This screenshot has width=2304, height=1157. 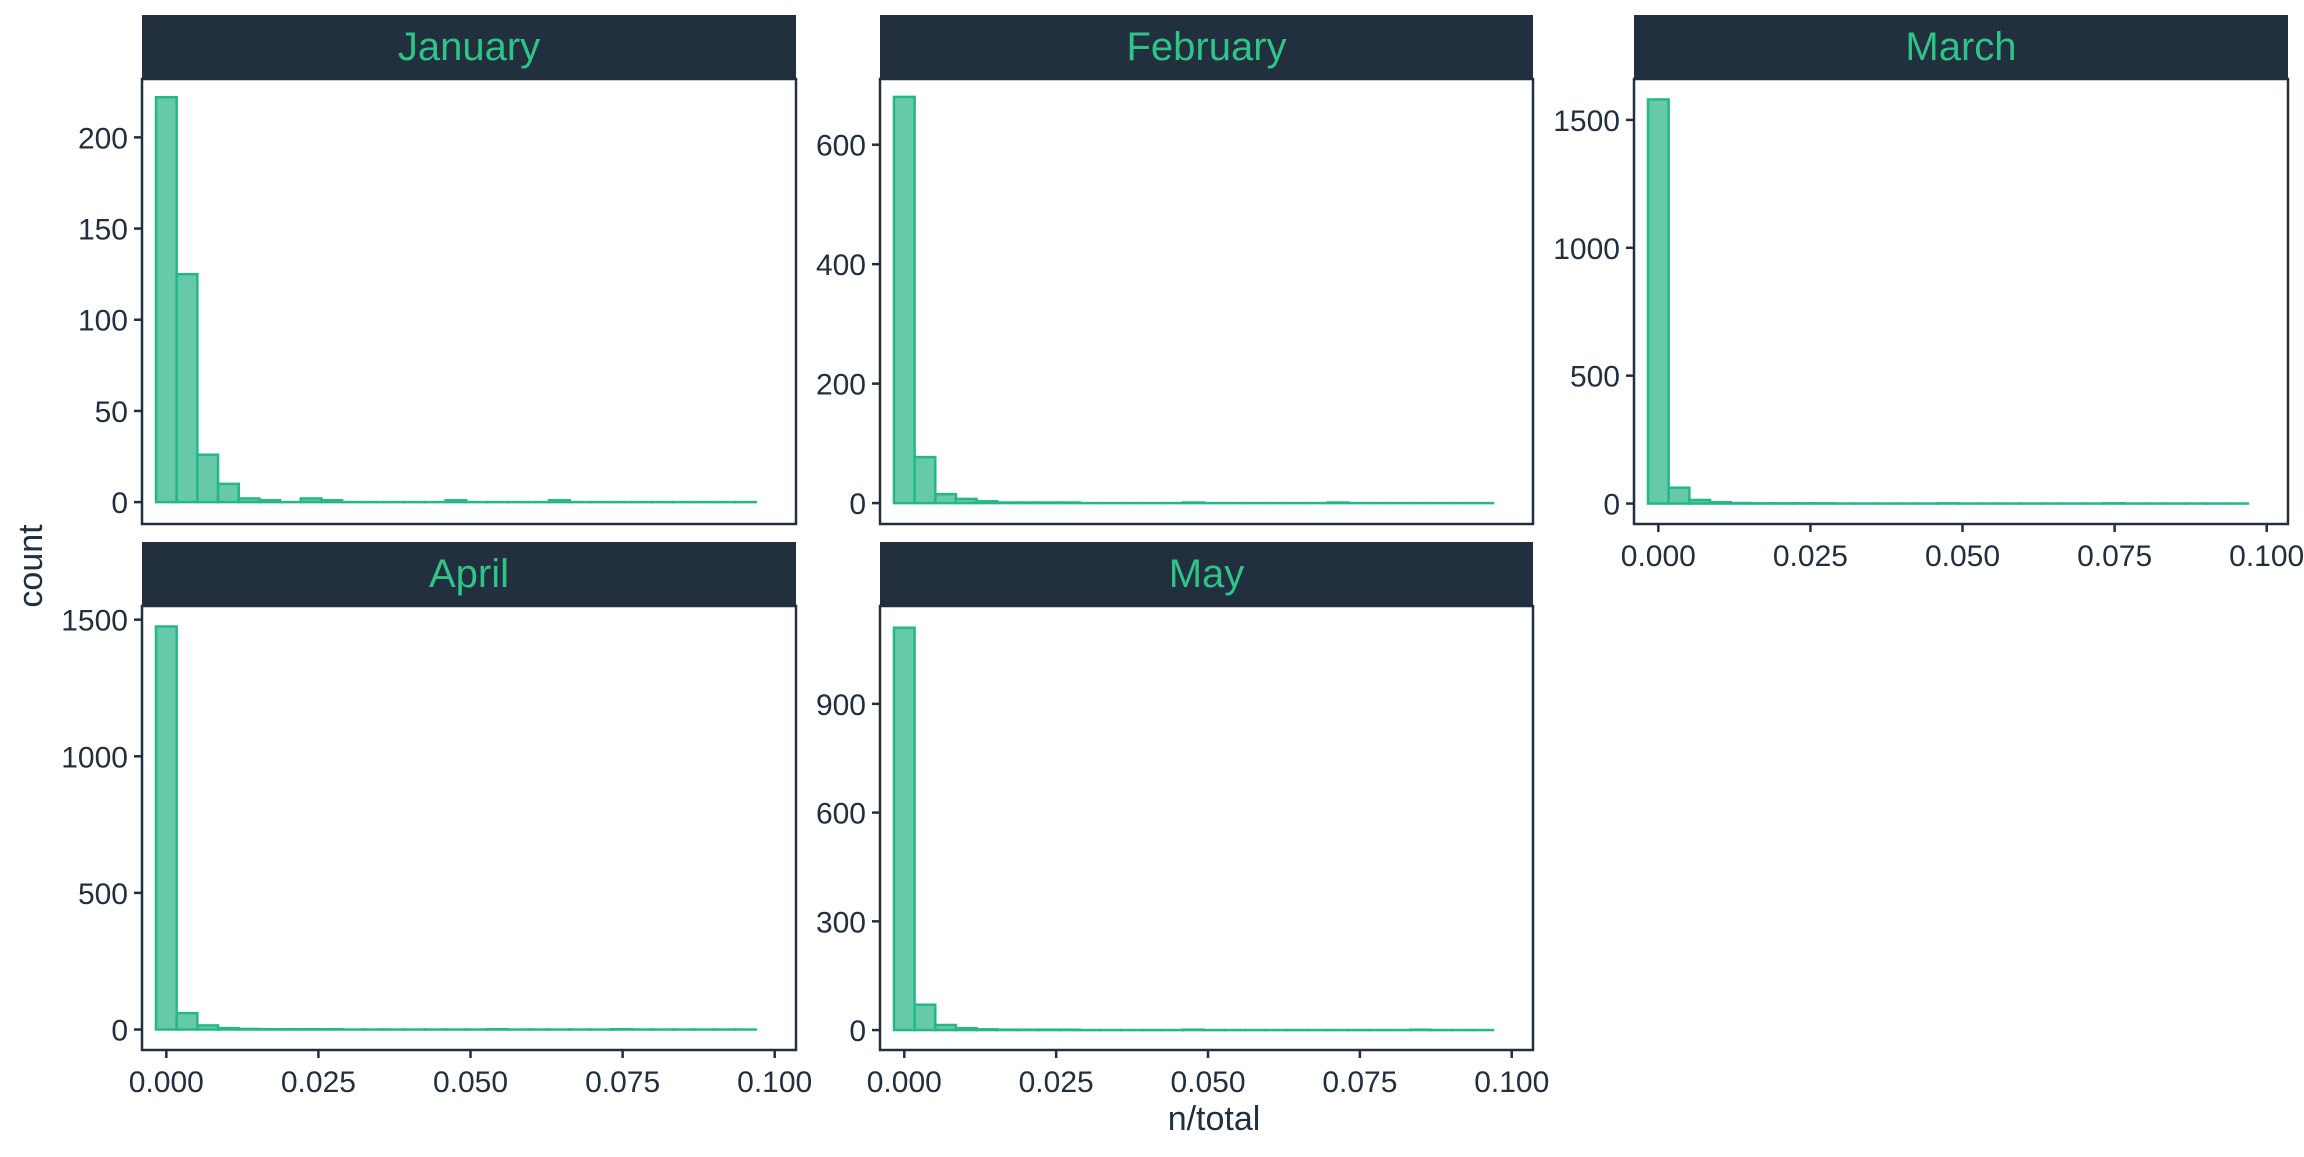 I want to click on y-tick-label: 400, so click(x=841, y=265).